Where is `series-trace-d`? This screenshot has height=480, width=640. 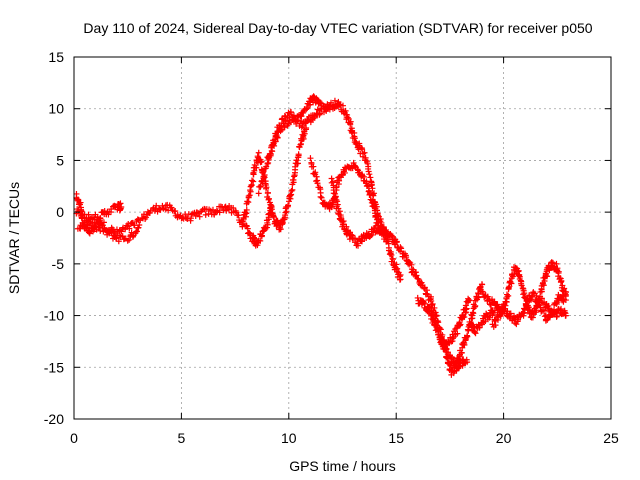 series-trace-d is located at coordinates (274, 178).